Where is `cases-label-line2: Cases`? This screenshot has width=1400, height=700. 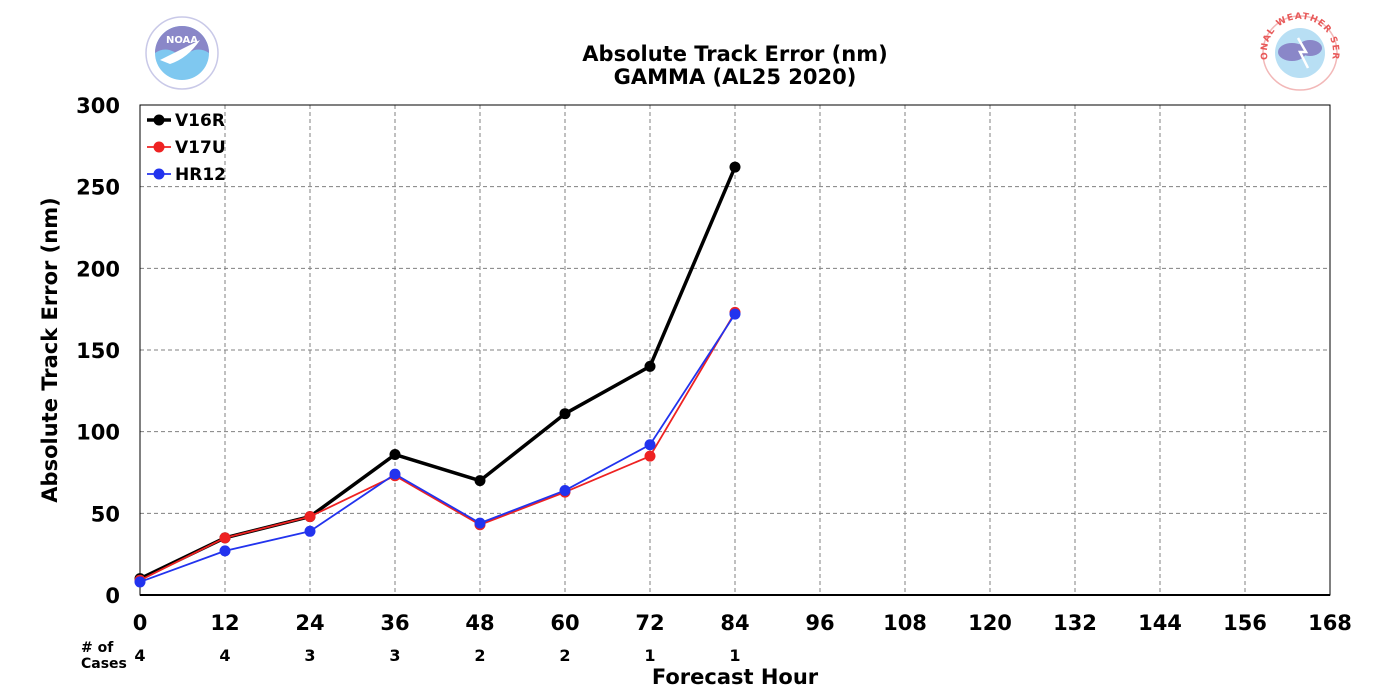 cases-label-line2: Cases is located at coordinates (104, 664).